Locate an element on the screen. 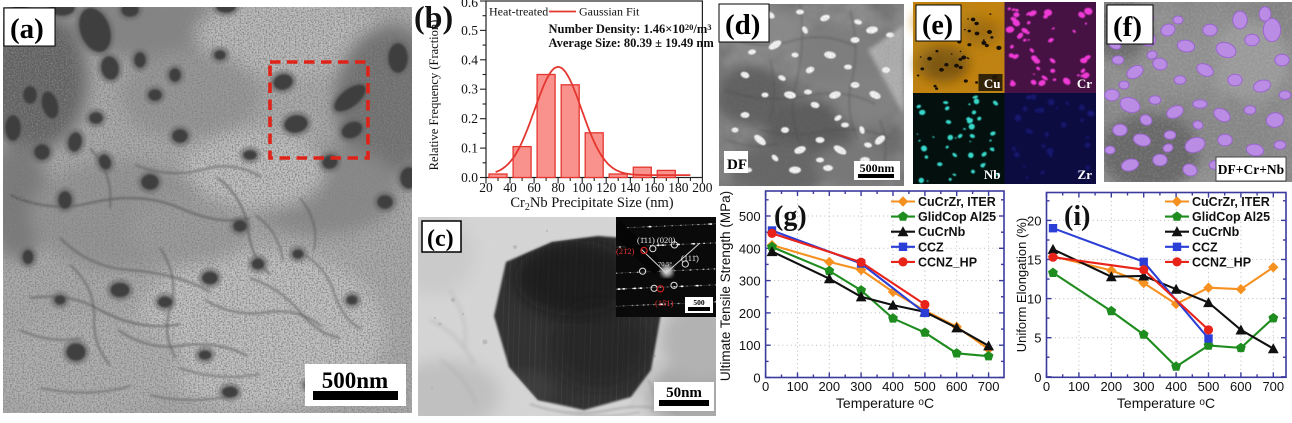 This screenshot has height=423, width=1292. svg-text: Number Density: 1.46×1020/m3 is located at coordinates (630, 29).